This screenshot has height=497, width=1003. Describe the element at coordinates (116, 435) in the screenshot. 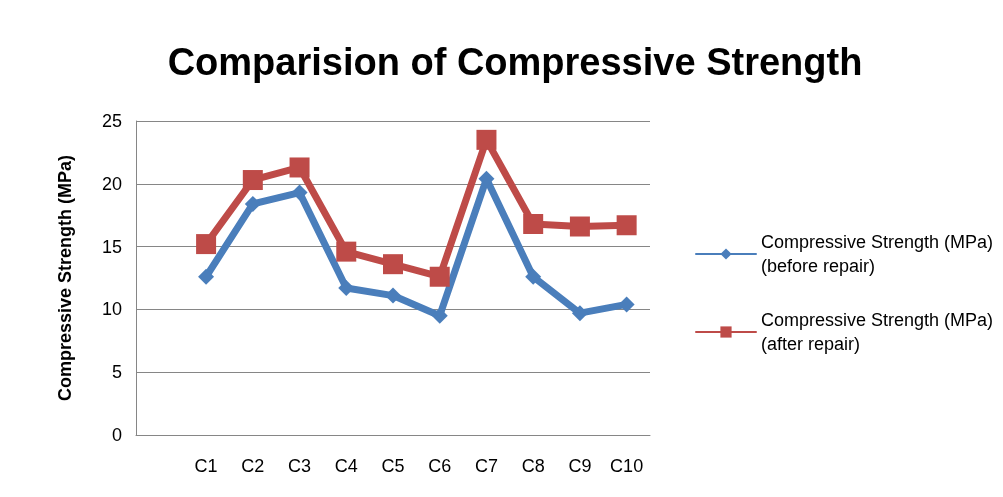

I see `y-tick-label: 0` at that location.